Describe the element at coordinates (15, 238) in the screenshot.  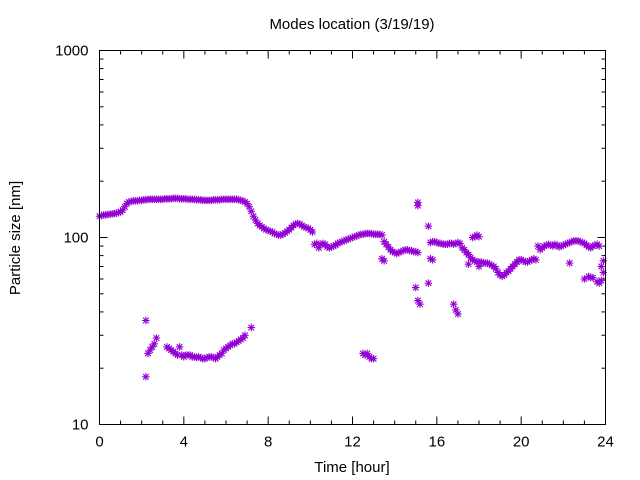
I see `y-axis-label: Particle size [nm]` at that location.